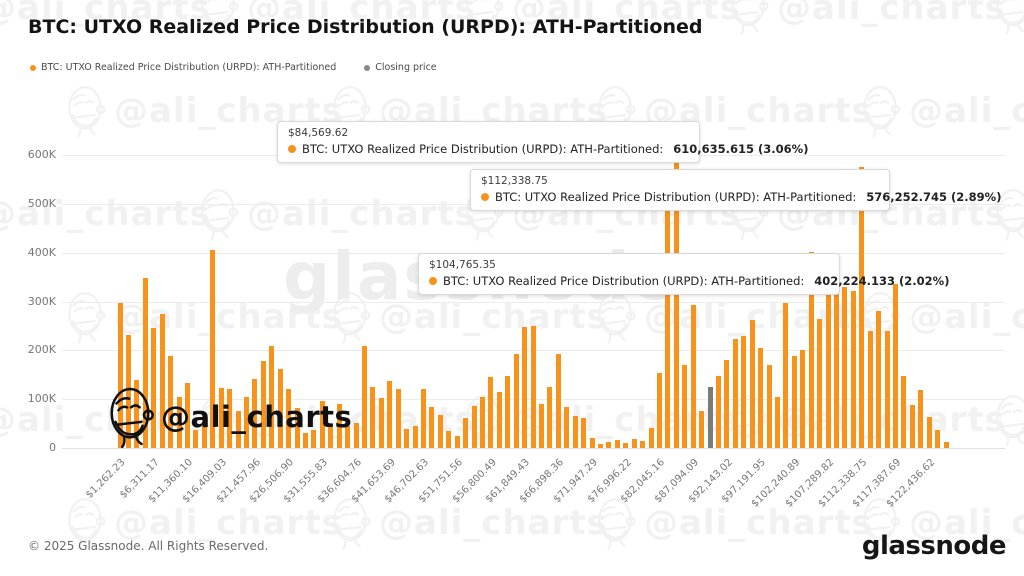  What do you see at coordinates (710, 417) in the screenshot?
I see `closing-price-bar` at bounding box center [710, 417].